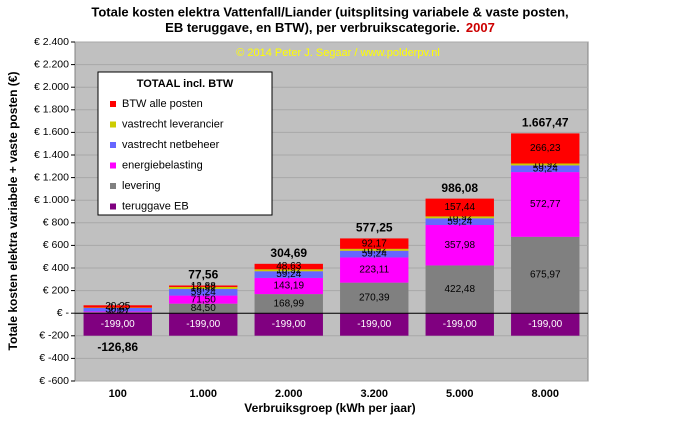  What do you see at coordinates (480, 27) in the screenshot?
I see `chart-title-year: 2007` at bounding box center [480, 27].